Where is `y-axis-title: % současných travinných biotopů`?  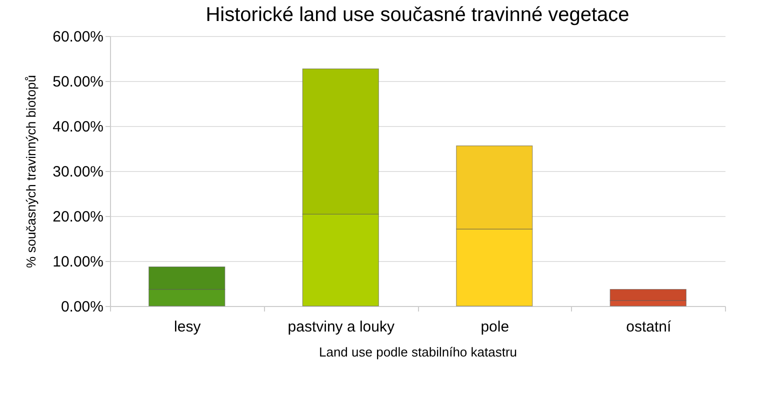
y-axis-title: % současných travinných biotopů is located at coordinates (31, 171).